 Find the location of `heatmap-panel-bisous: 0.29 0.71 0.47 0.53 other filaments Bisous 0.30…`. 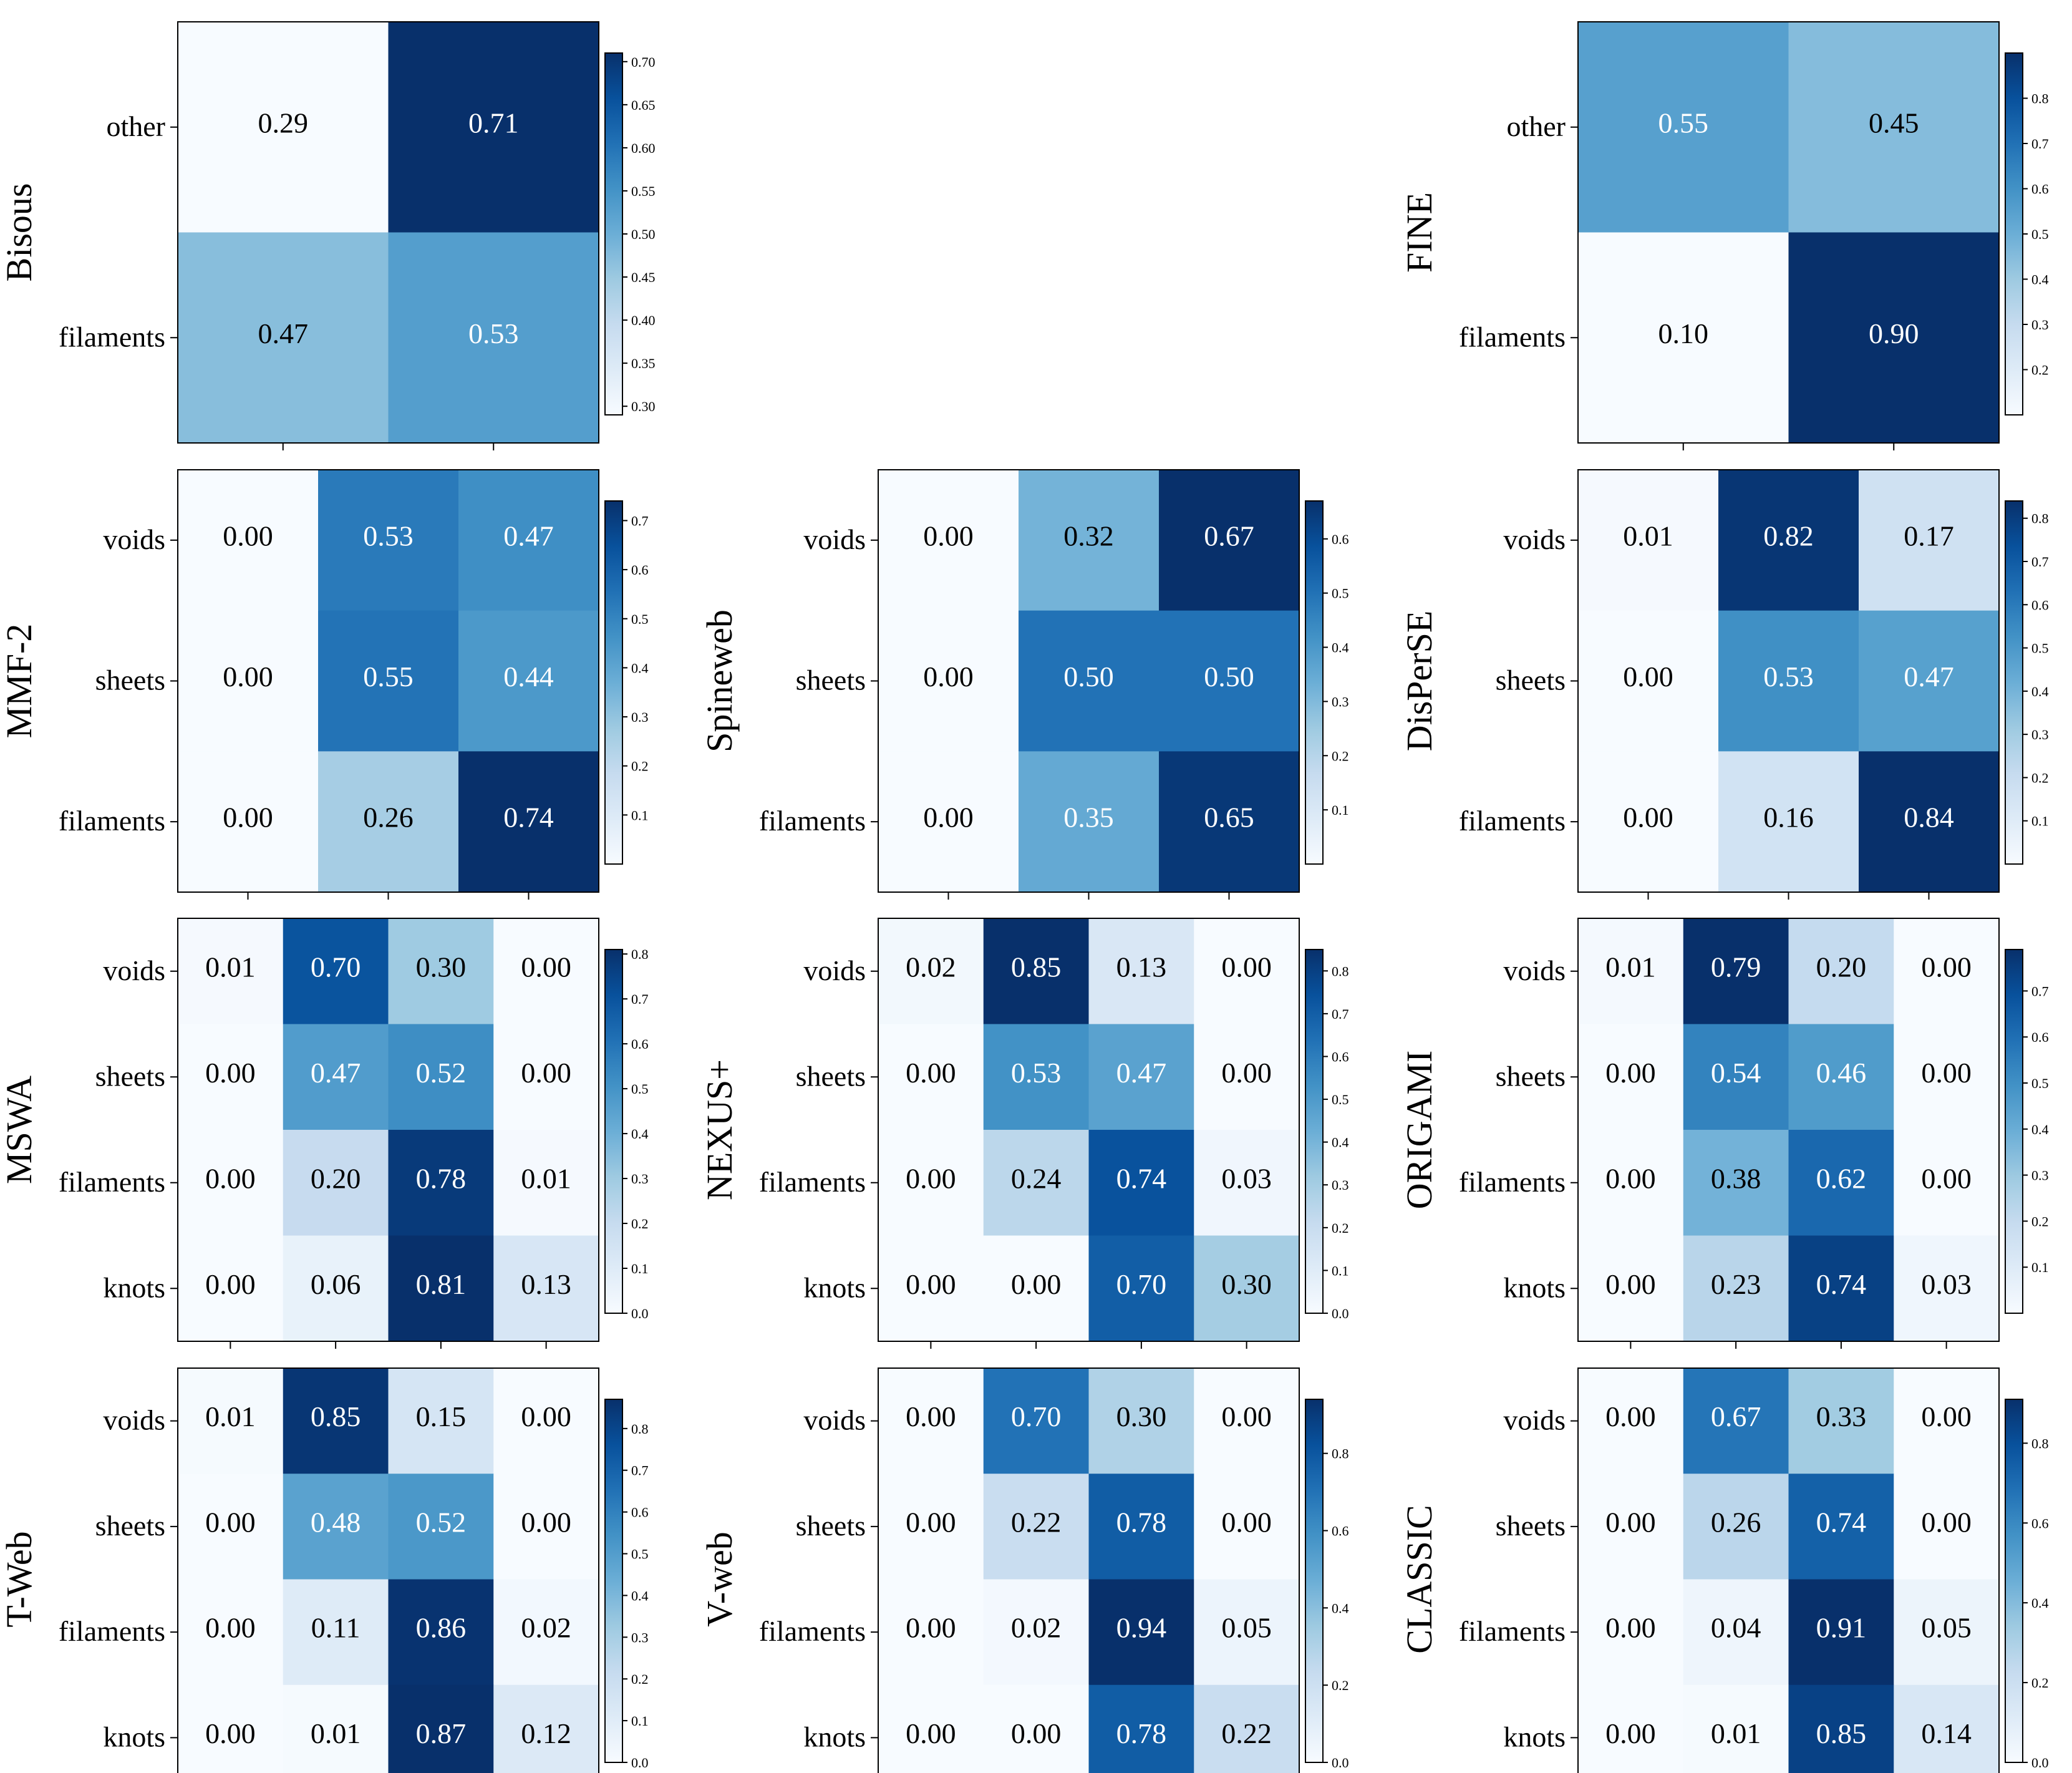

heatmap-panel-bisous: 0.29 0.71 0.47 0.53 other filaments Bisous 0.30… is located at coordinates (328, 236).